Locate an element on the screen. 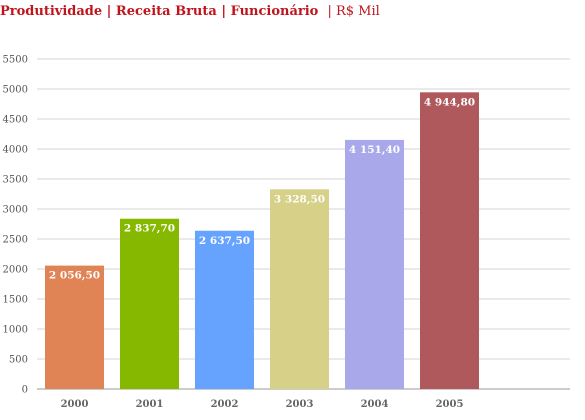 The height and width of the screenshot is (420, 585). y-tick-label: 4500 is located at coordinates (15, 120).